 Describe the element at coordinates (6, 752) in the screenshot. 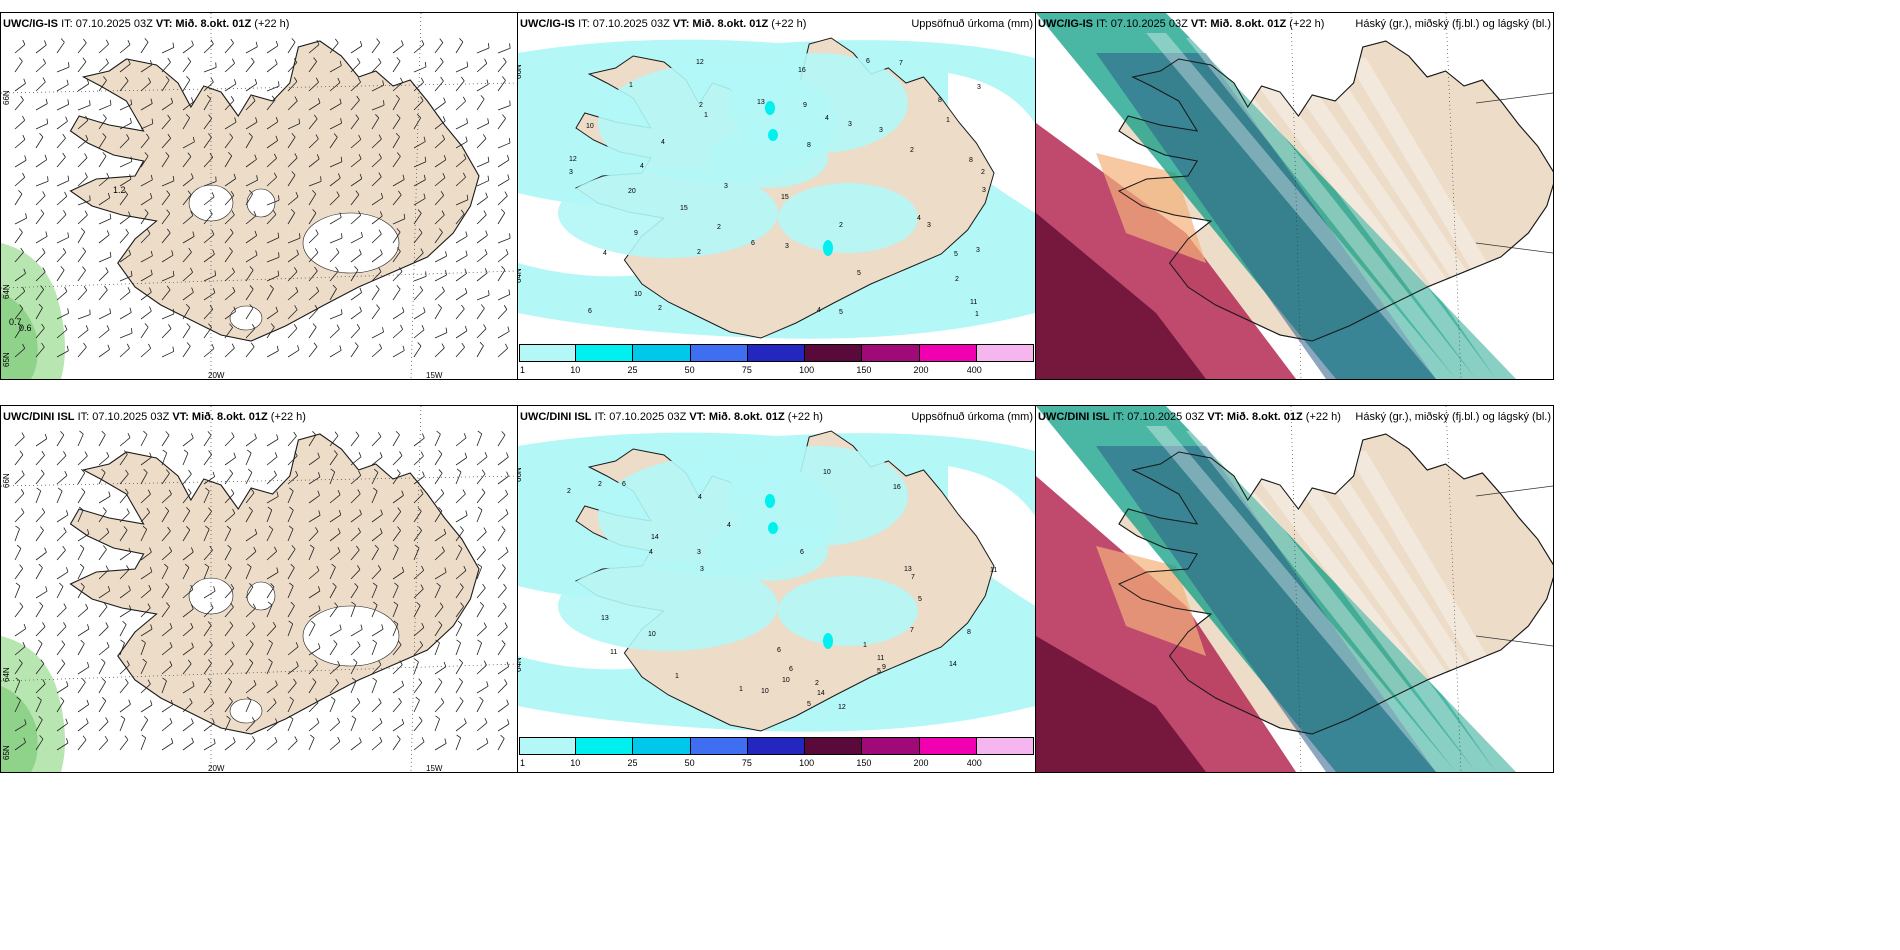

I see `lat-label-65n: 65N` at that location.